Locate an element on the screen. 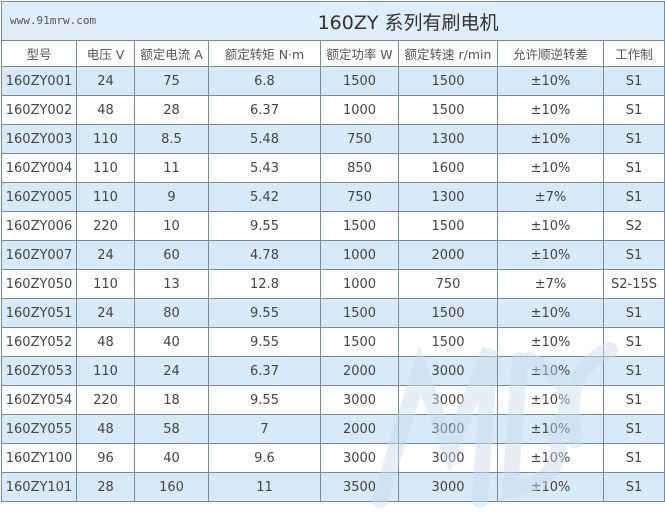  table-cell: 60 is located at coordinates (171, 255).